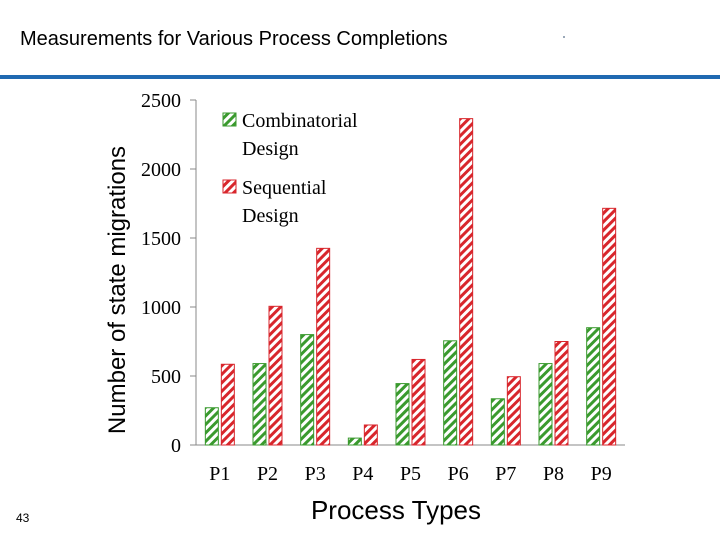 The width and height of the screenshot is (720, 540). I want to click on x-tick-label: P4, so click(362, 474).